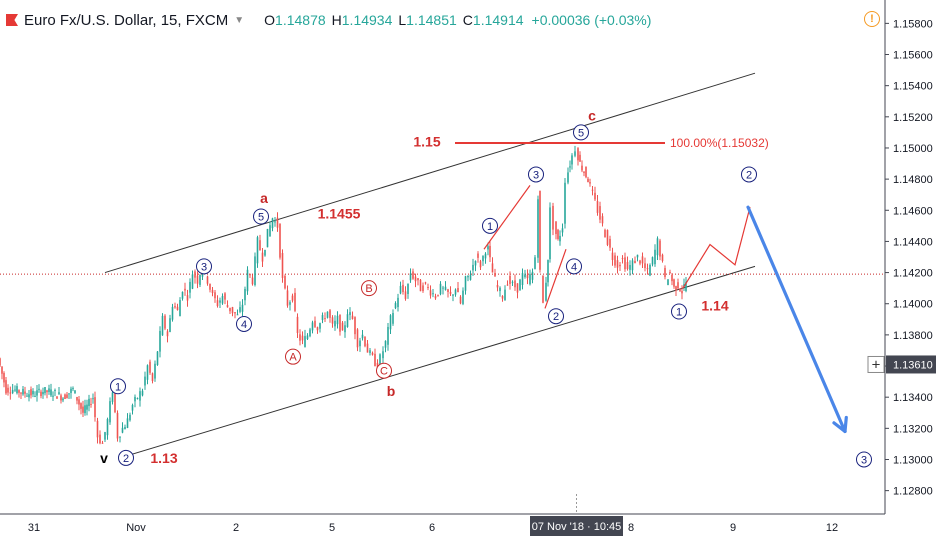 The height and width of the screenshot is (540, 936). Describe the element at coordinates (126, 20) in the screenshot. I see `symbol-title: Euro Fx/U.S. Dollar, 15, FXCM` at that location.